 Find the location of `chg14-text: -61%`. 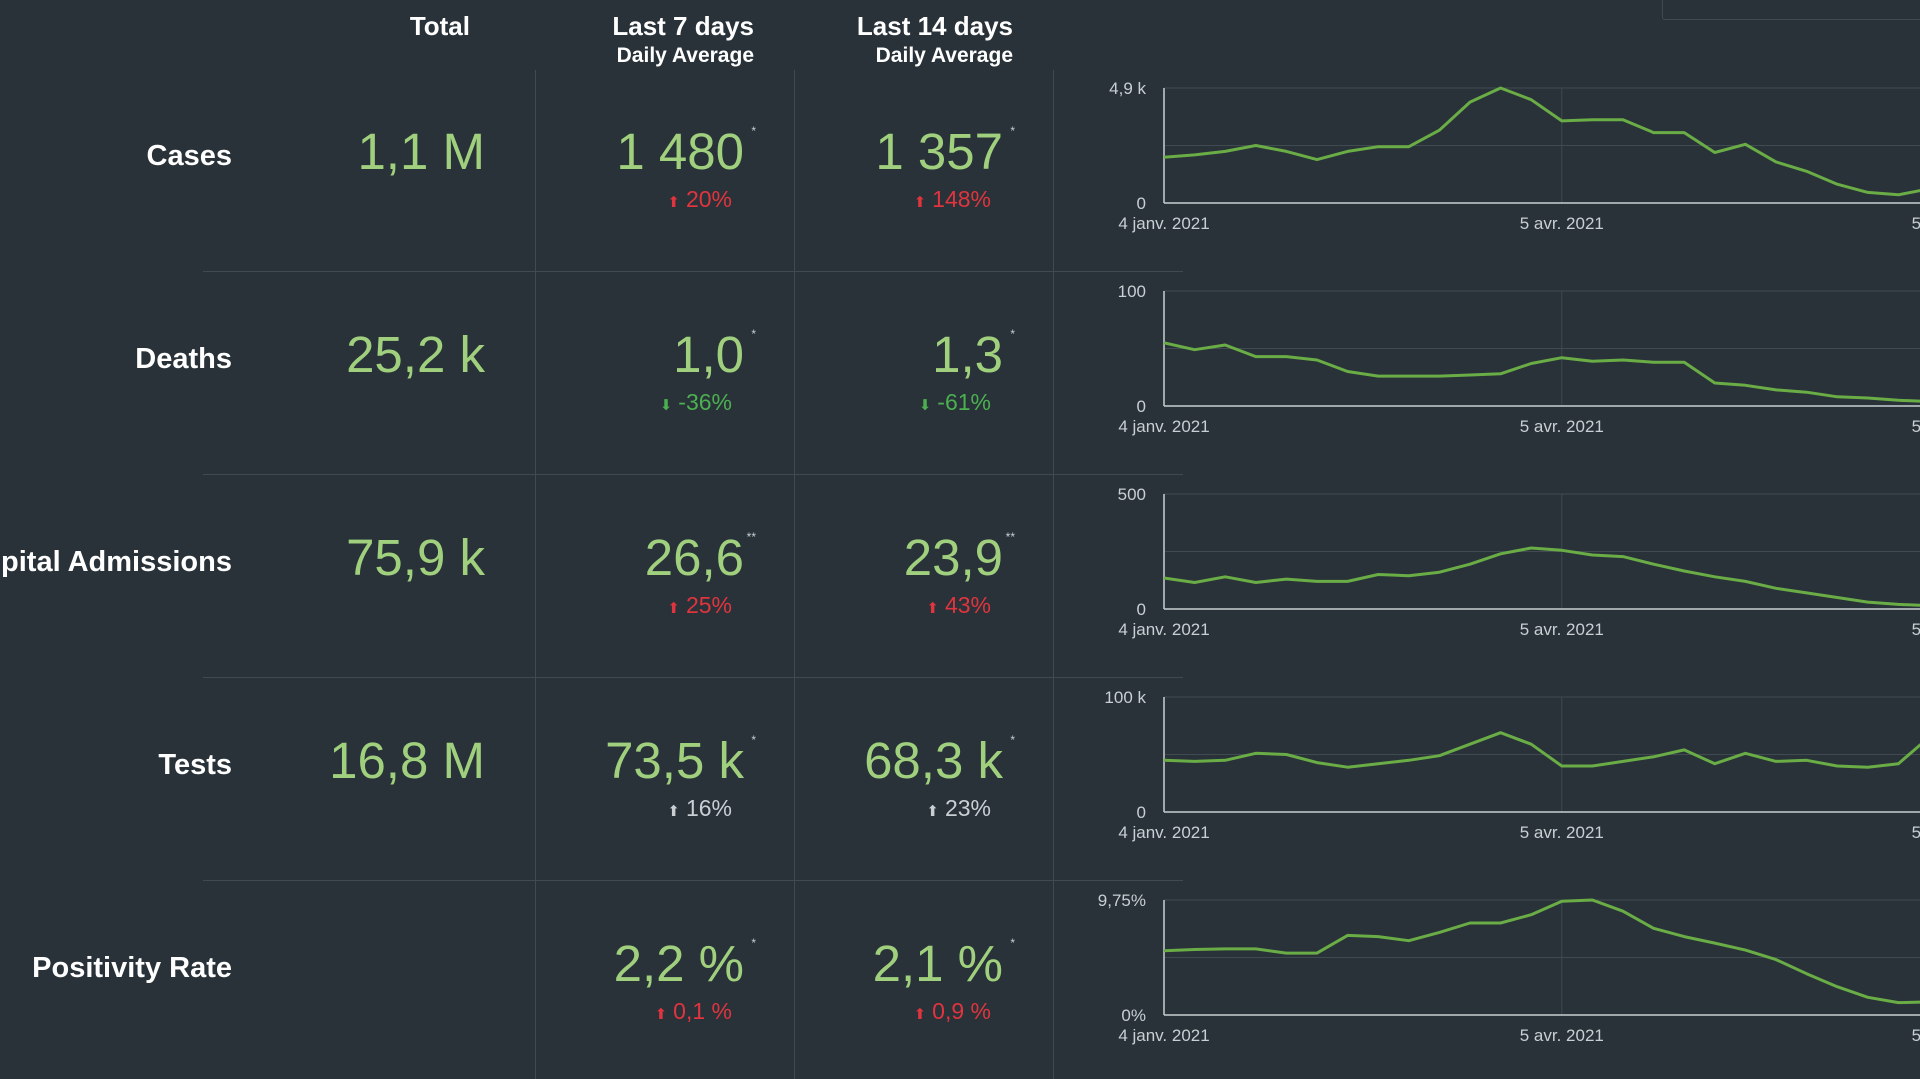

chg14-text: -61% is located at coordinates (964, 402).